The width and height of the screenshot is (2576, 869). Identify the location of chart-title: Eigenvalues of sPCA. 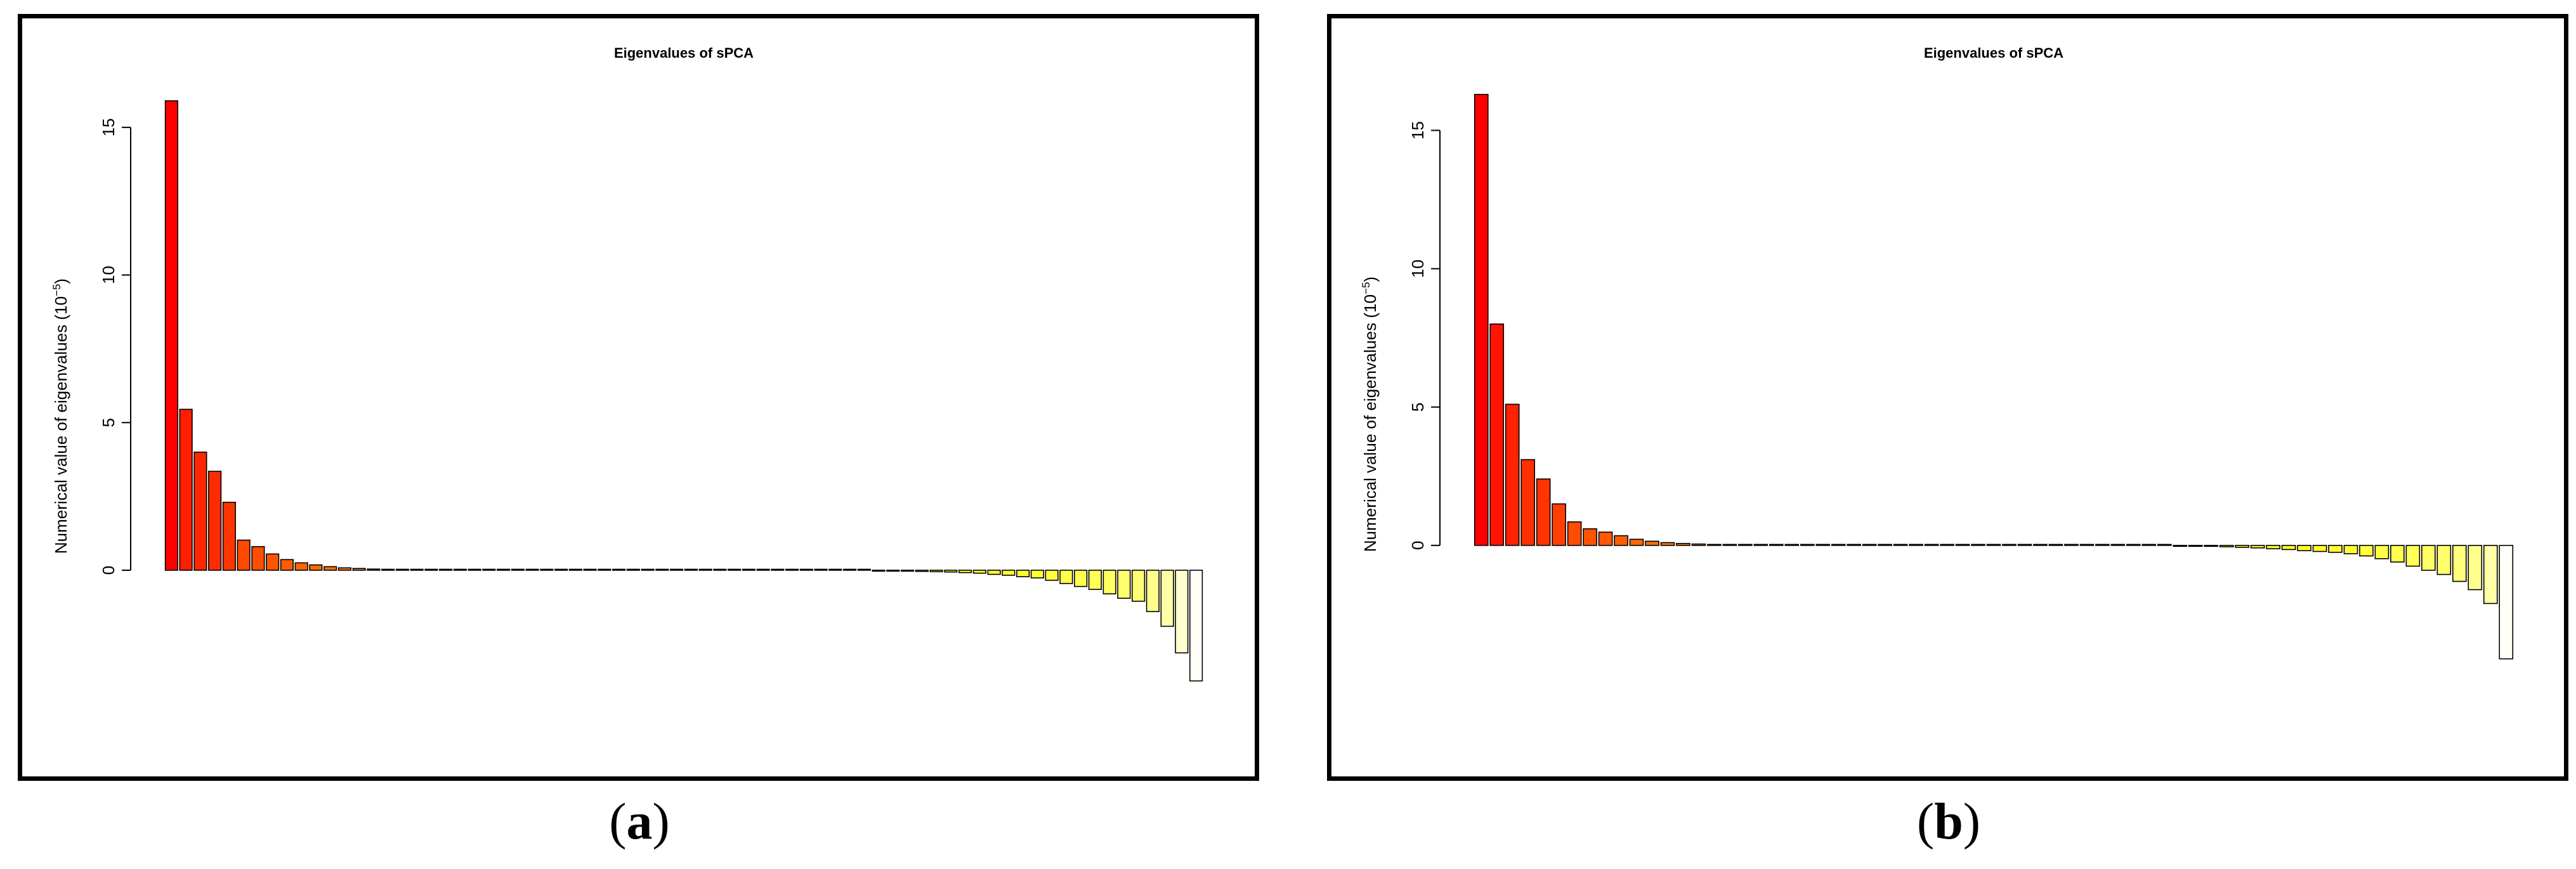
(1994, 53).